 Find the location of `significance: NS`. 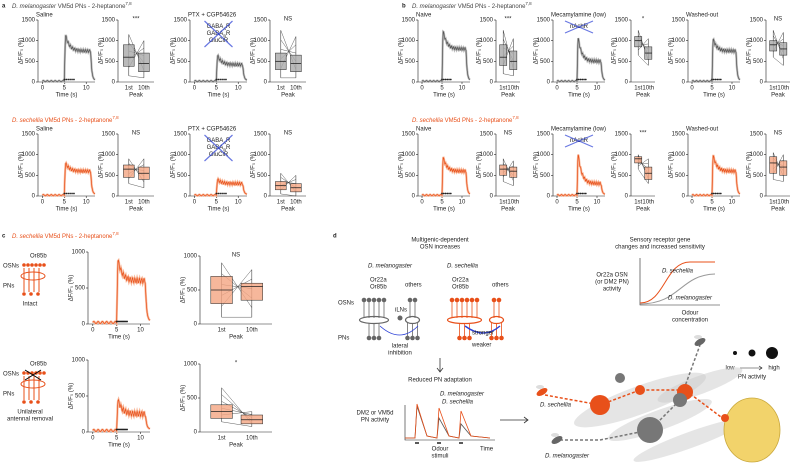

significance: NS is located at coordinates (236, 256).